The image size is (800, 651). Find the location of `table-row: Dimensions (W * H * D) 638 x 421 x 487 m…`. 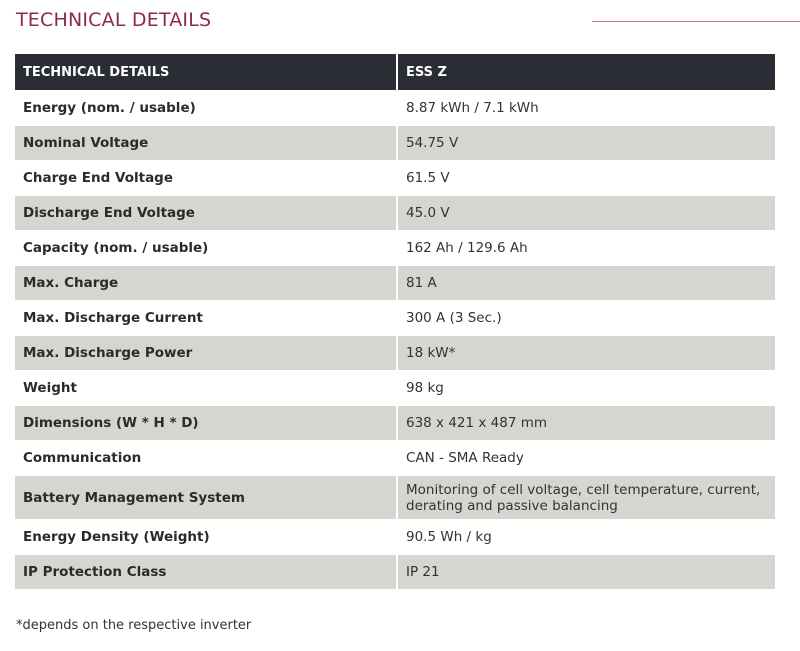

table-row: Dimensions (W * H * D) 638 x 421 x 487 m… is located at coordinates (395, 422).